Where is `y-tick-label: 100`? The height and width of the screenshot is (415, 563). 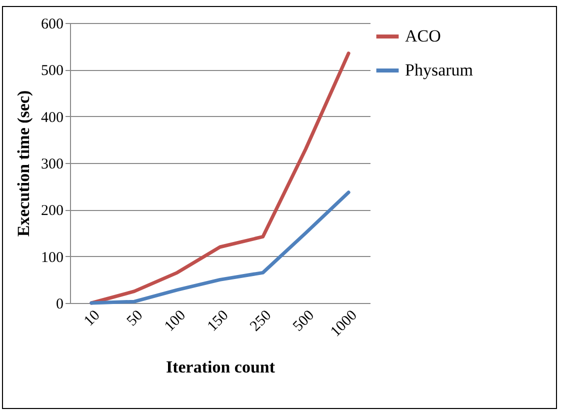
y-tick-label: 100 is located at coordinates (52, 258).